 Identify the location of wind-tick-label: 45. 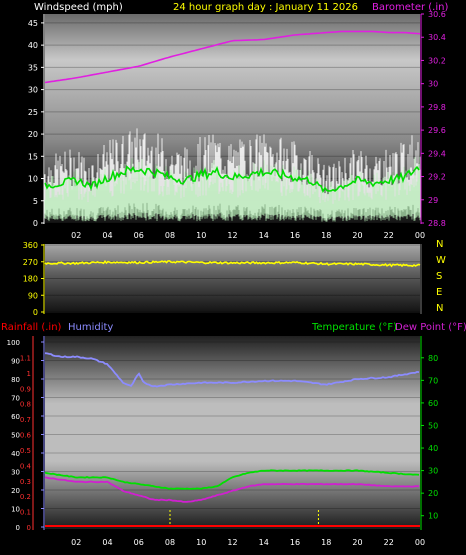
(33, 23).